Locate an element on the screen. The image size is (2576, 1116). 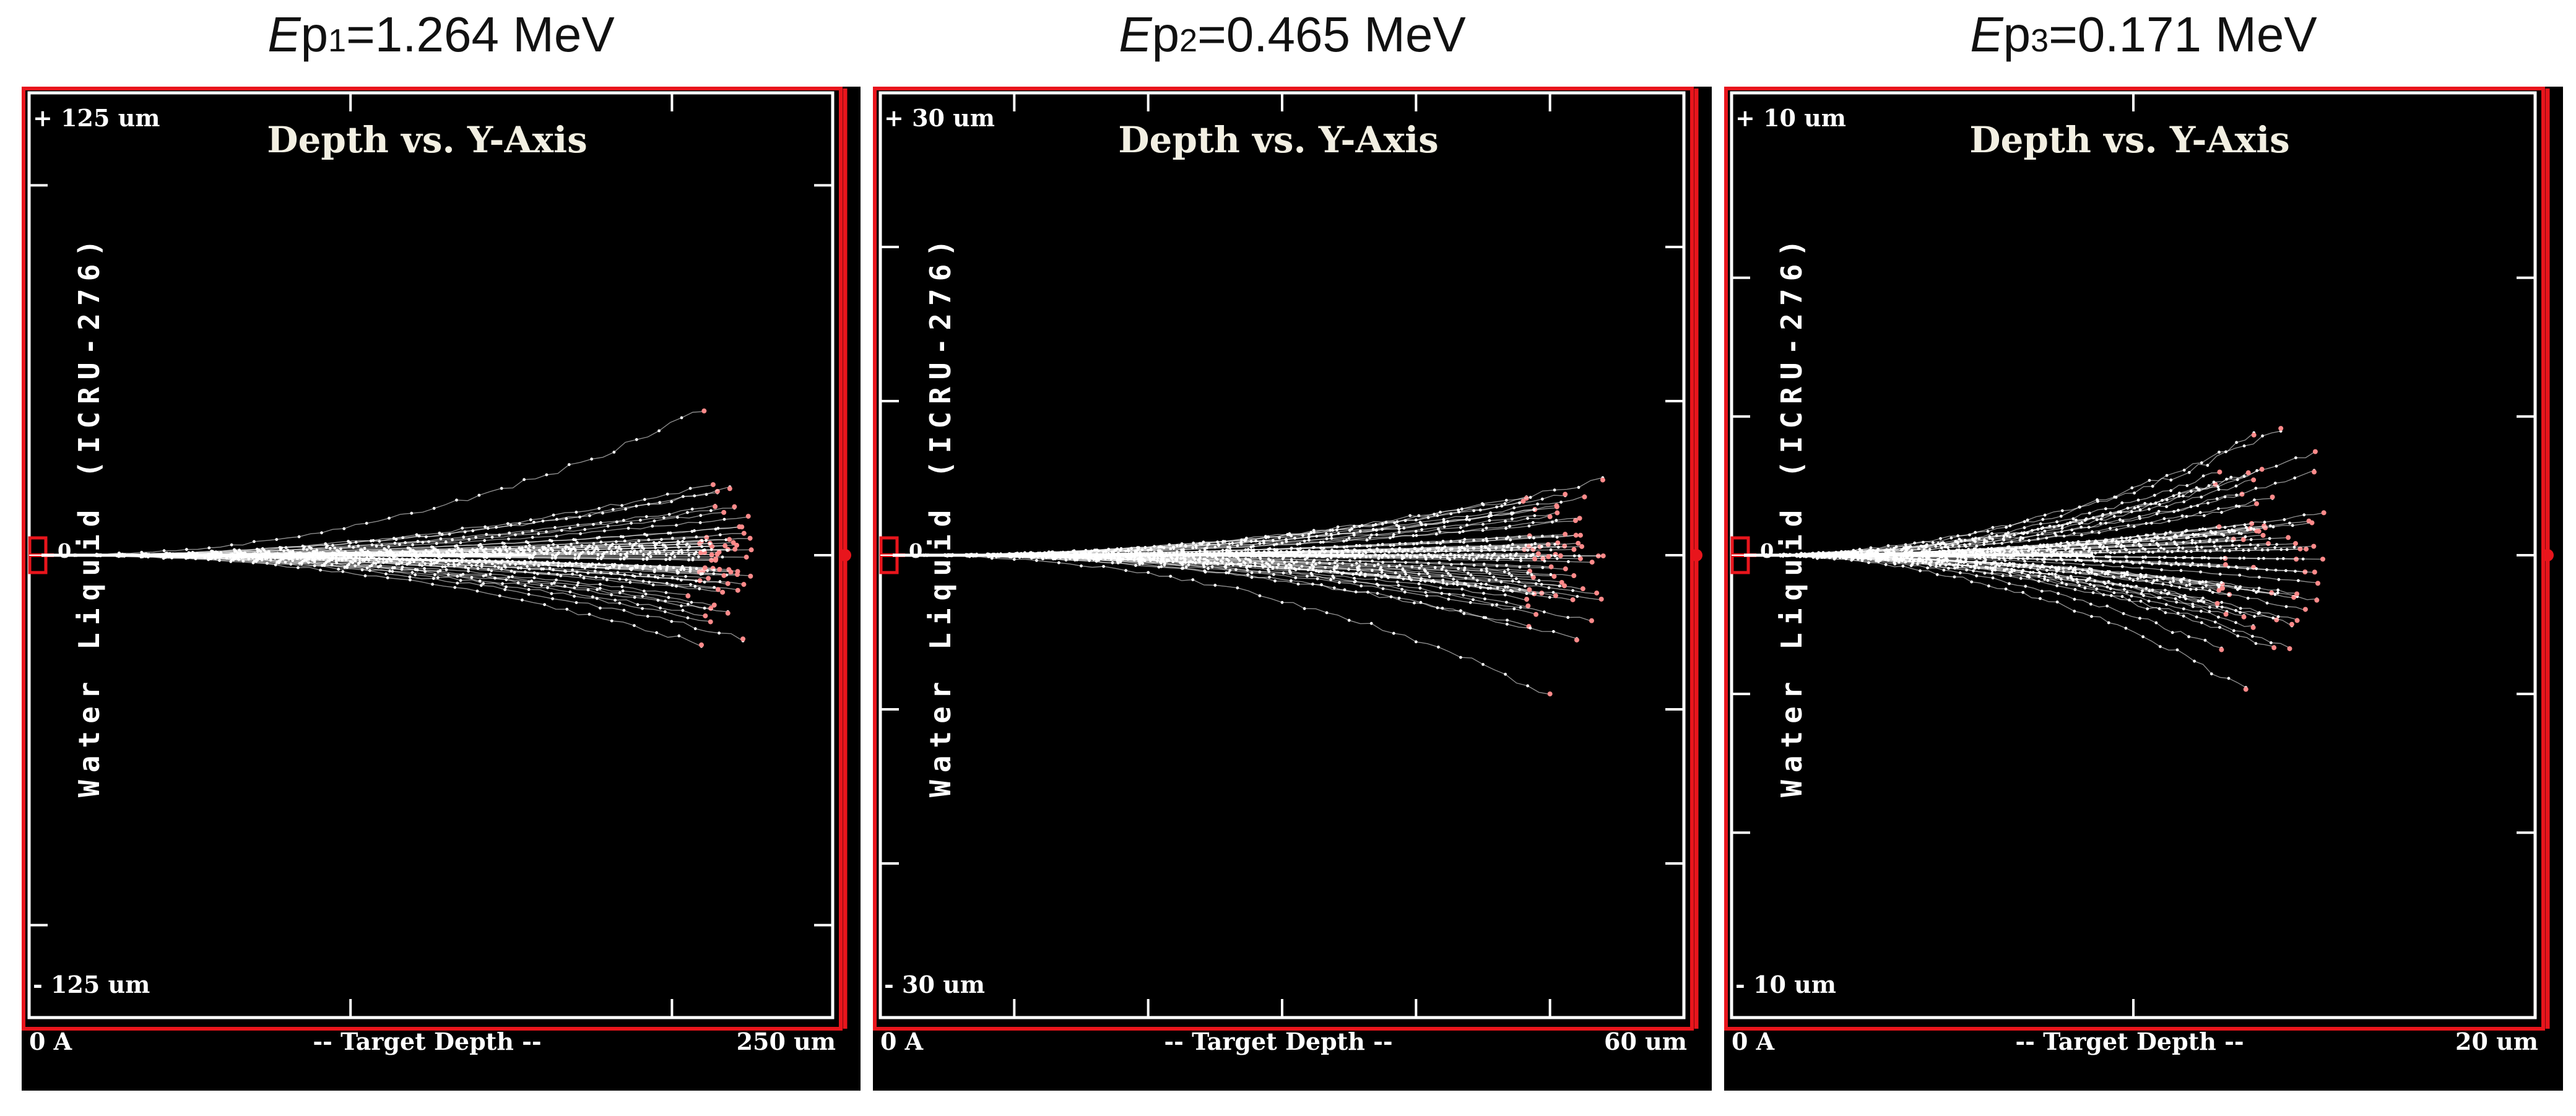
y-max-label: + 30 um is located at coordinates (939, 118).